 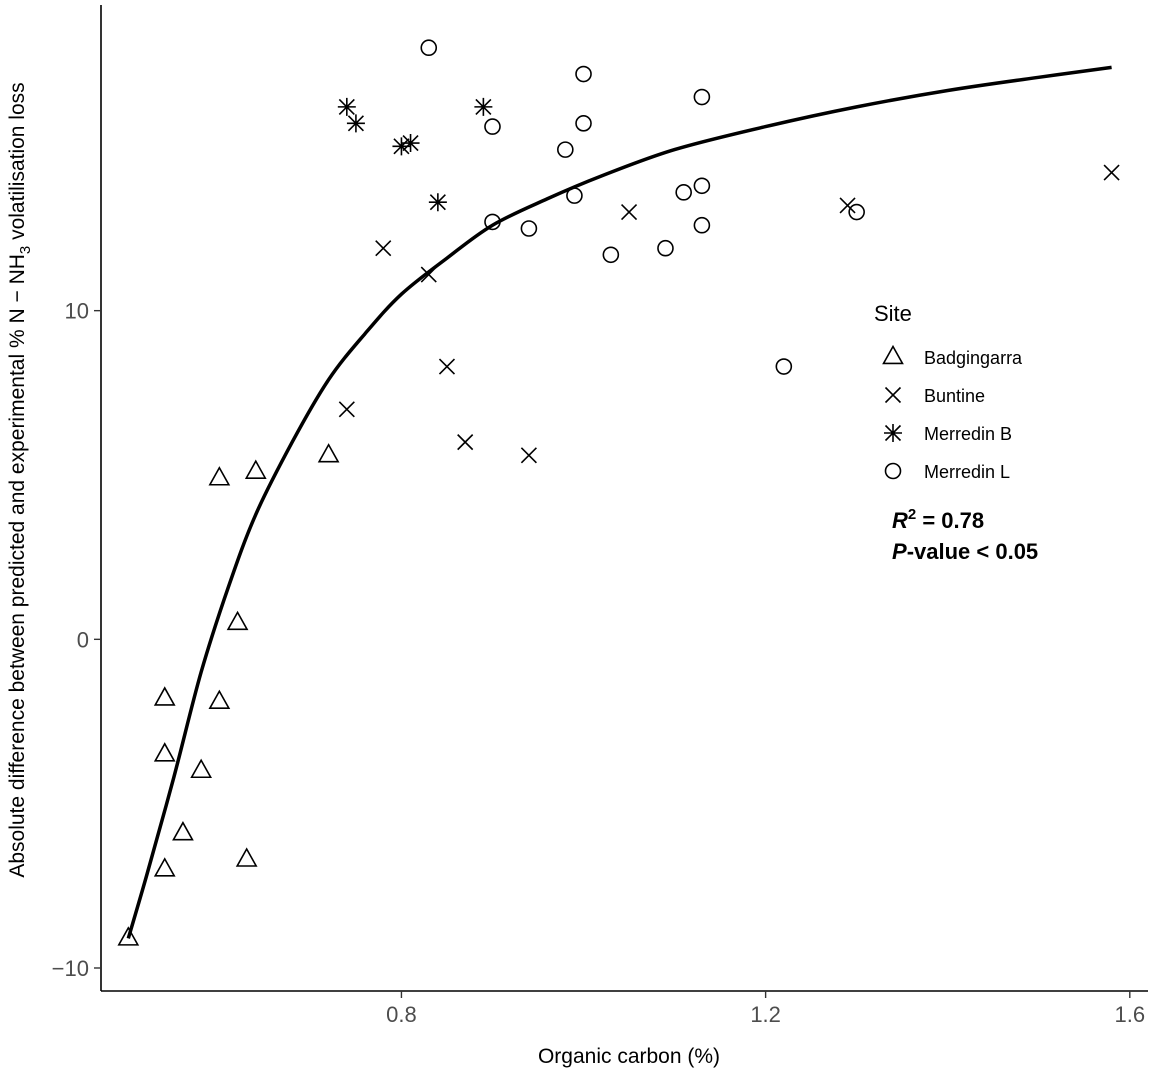 I want to click on r-squared-label: R2 = 0.78, so click(x=938, y=519).